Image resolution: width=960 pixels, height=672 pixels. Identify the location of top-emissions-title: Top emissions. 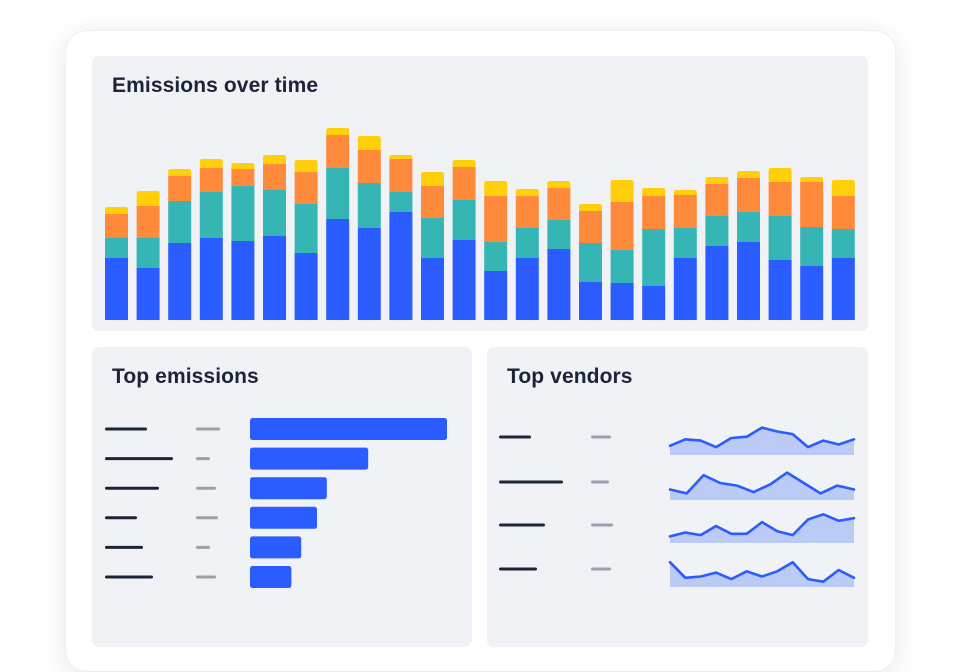
(185, 376).